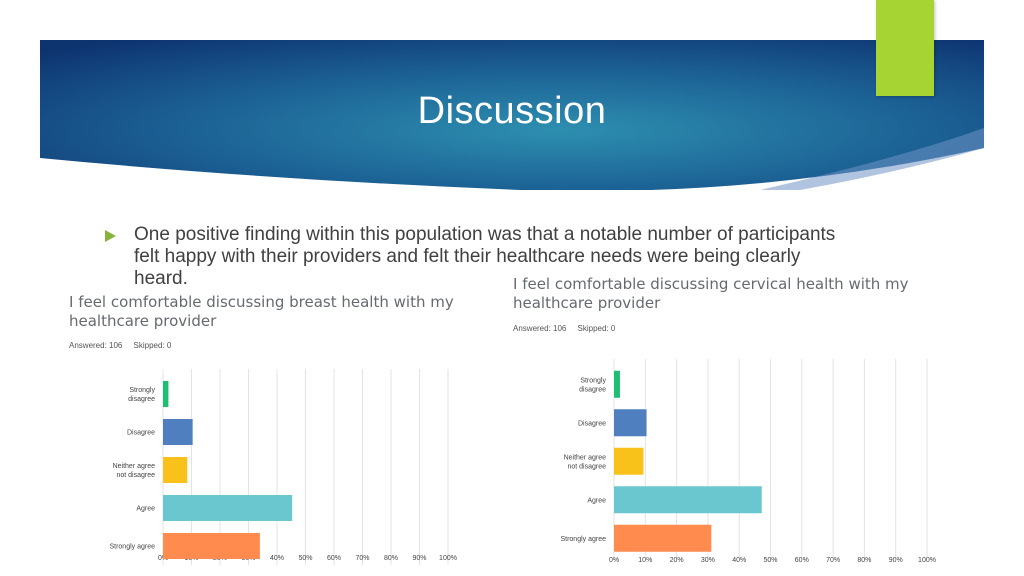 Image resolution: width=1024 pixels, height=576 pixels. I want to click on bullet-arrow-icon, so click(110, 236).